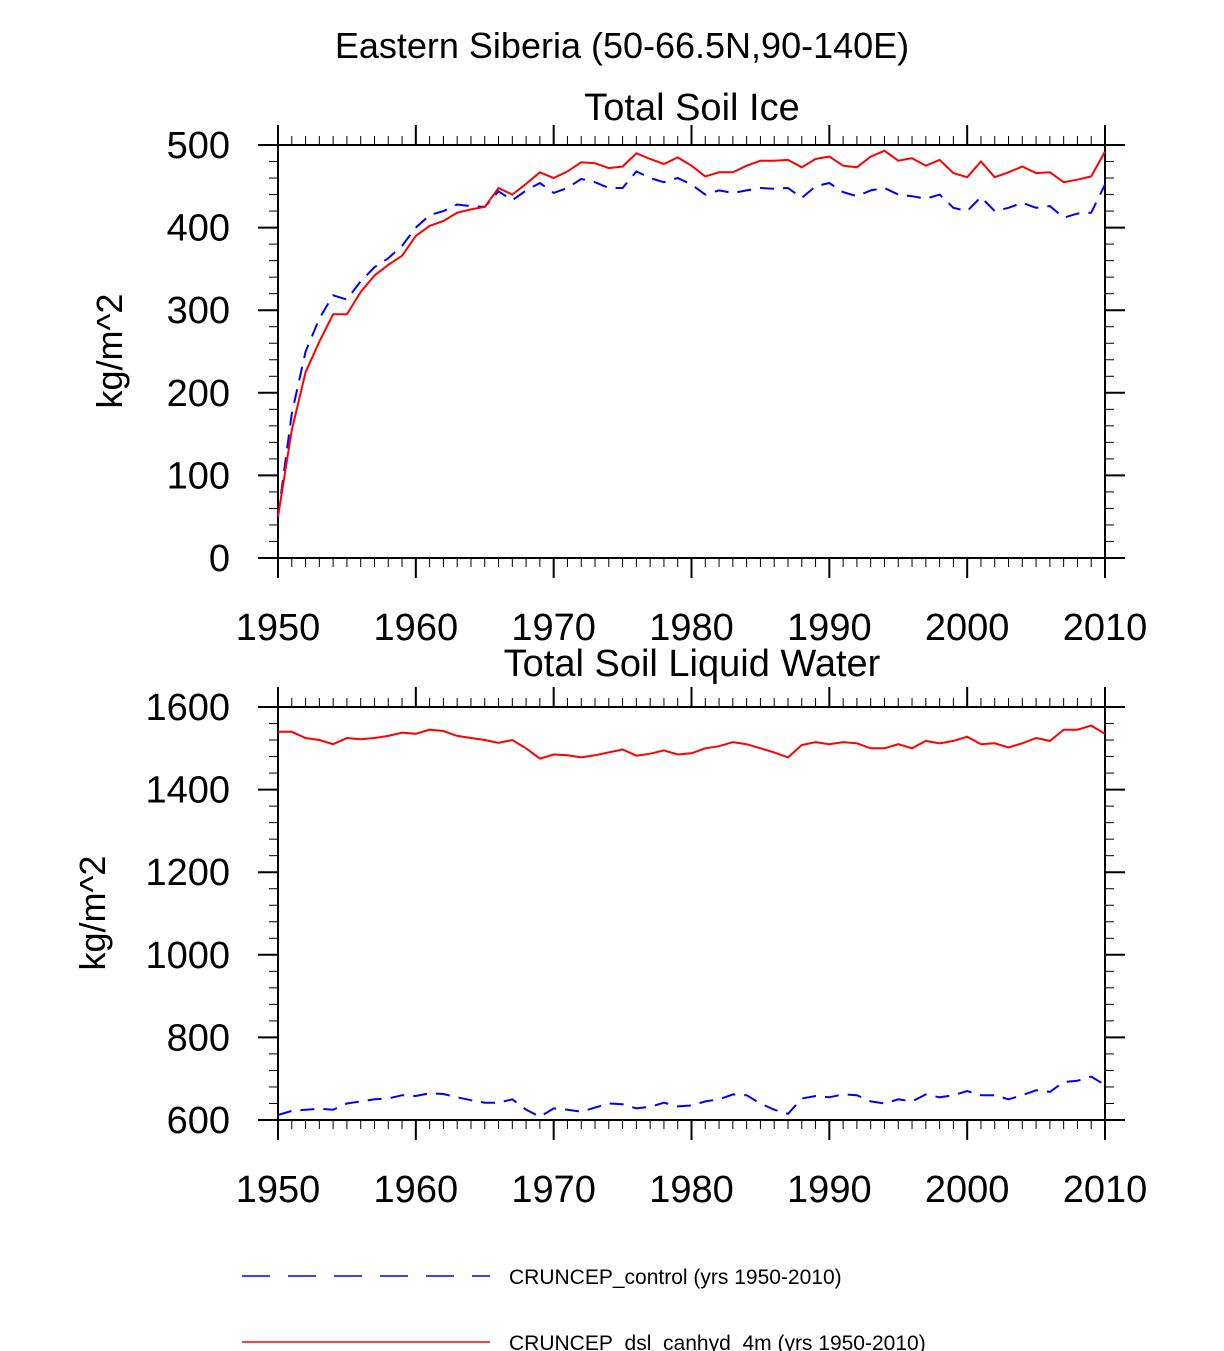 This screenshot has height=1351, width=1224. What do you see at coordinates (187, 956) in the screenshot?
I see `y-tick-label: 1000` at bounding box center [187, 956].